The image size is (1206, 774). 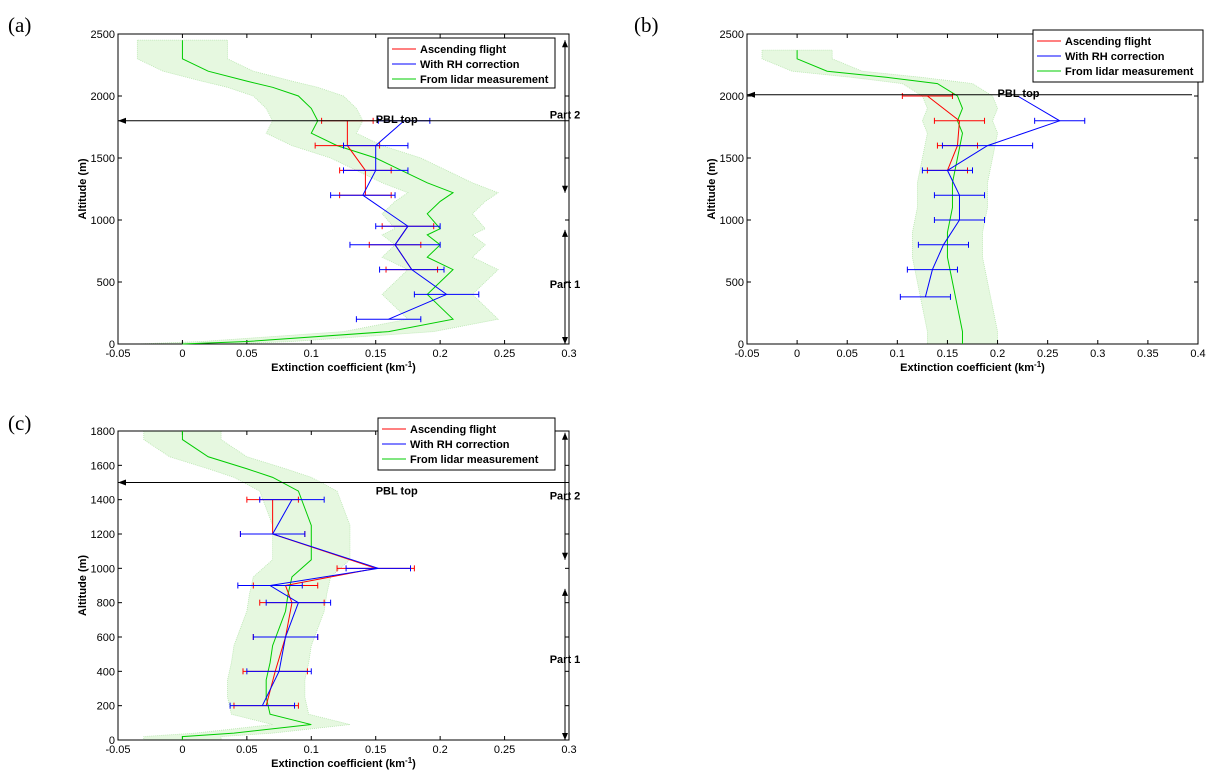 What do you see at coordinates (103, 501) in the screenshot?
I see `y-tick-label: 1400` at bounding box center [103, 501].